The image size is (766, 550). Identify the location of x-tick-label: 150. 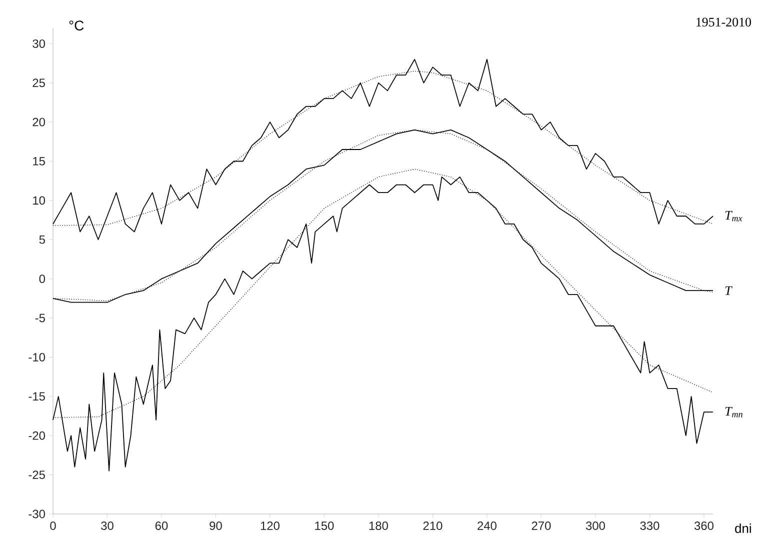
(324, 526).